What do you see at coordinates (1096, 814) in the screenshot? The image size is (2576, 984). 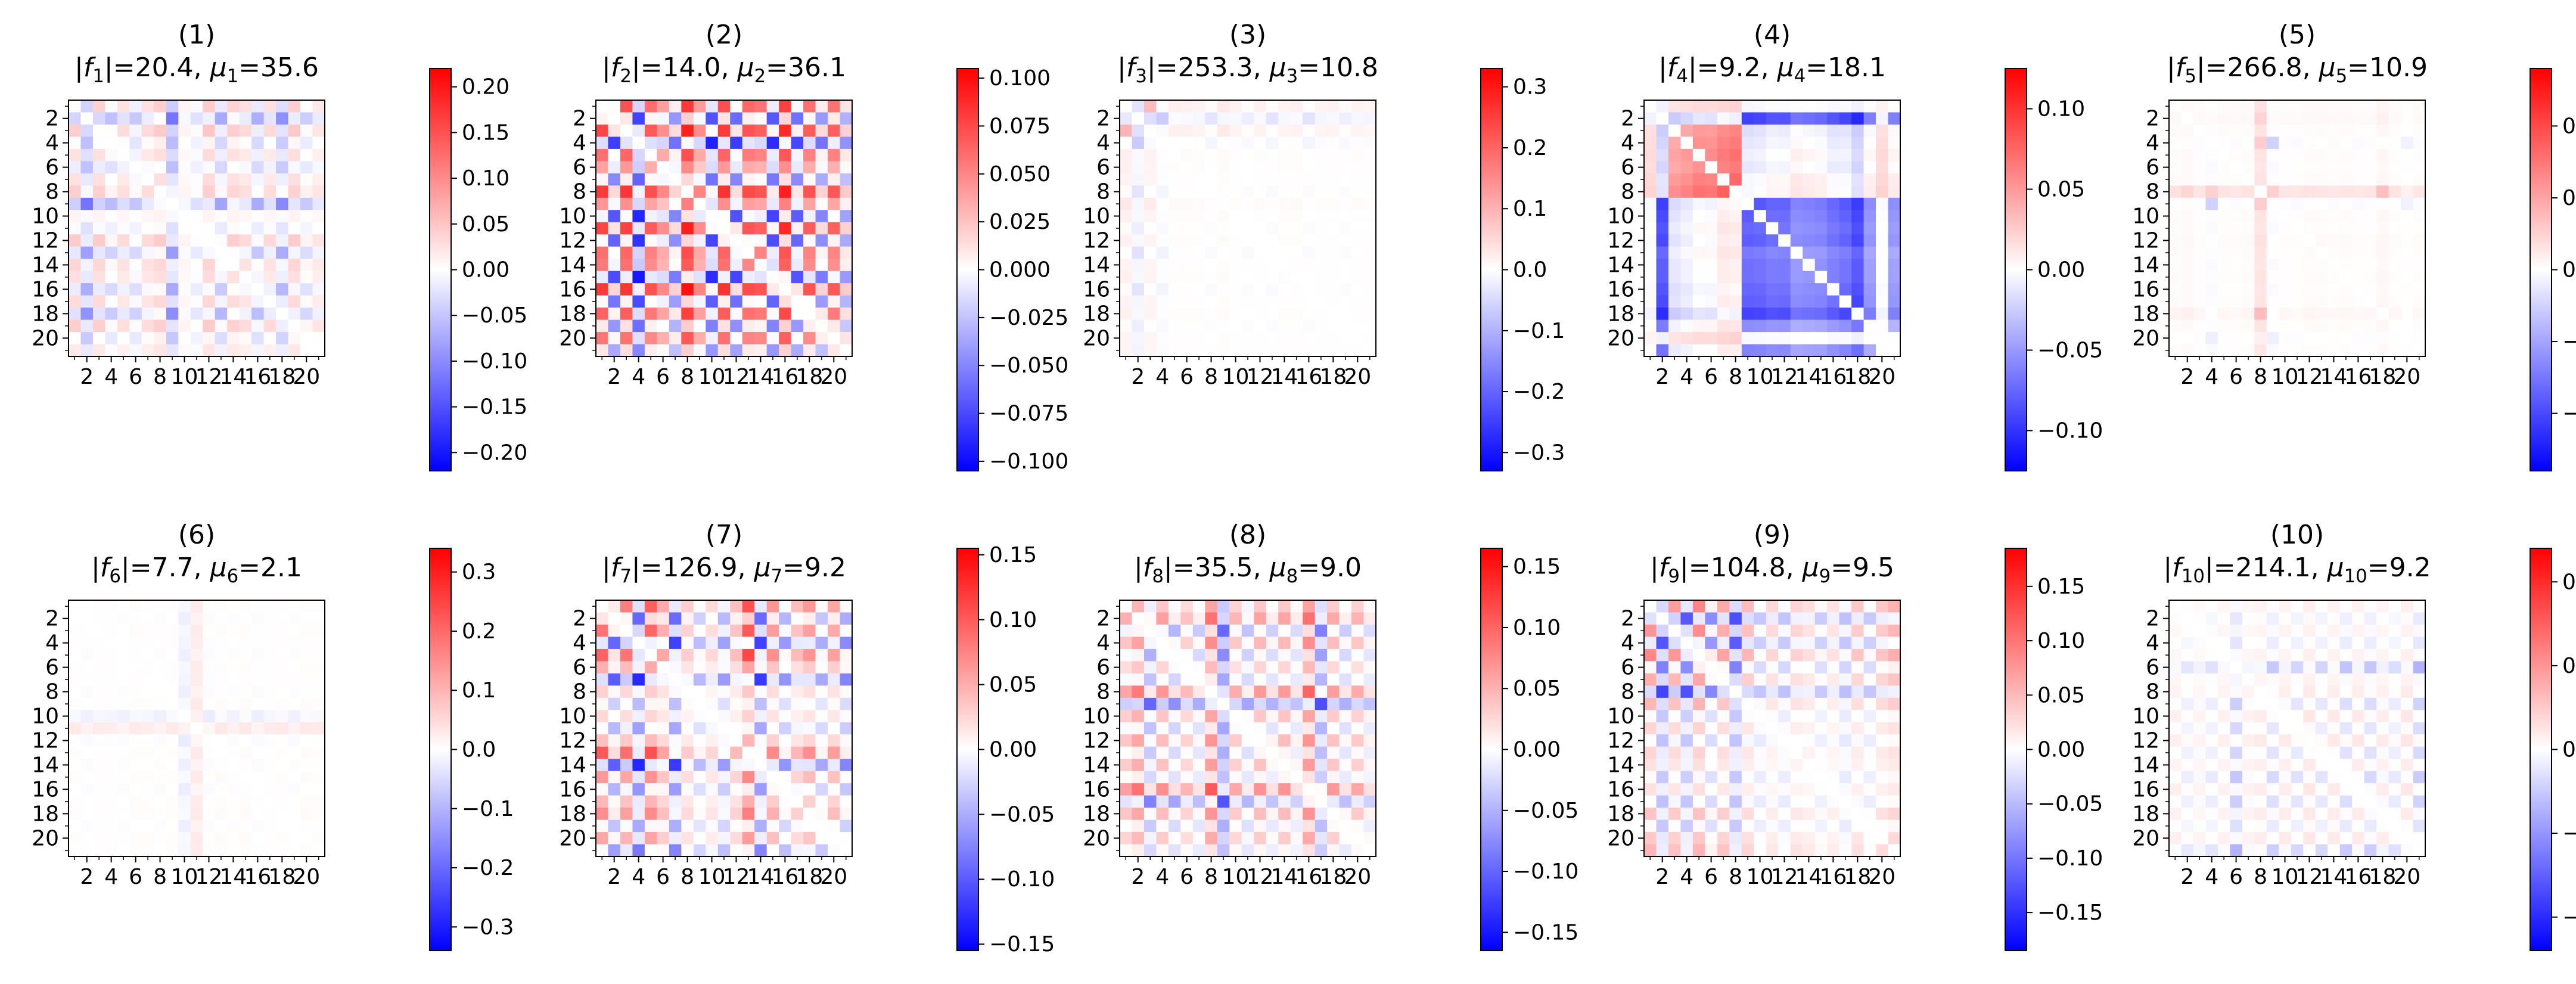 I see `y-tick-label: 18` at bounding box center [1096, 814].